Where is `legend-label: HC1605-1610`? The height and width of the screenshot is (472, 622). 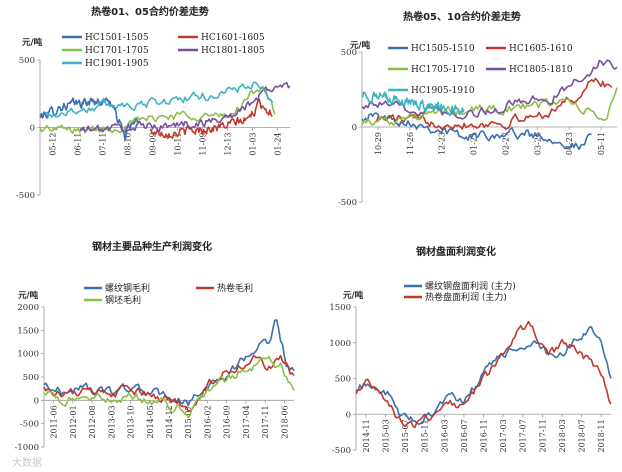 legend-label: HC1605-1610 is located at coordinates (541, 49).